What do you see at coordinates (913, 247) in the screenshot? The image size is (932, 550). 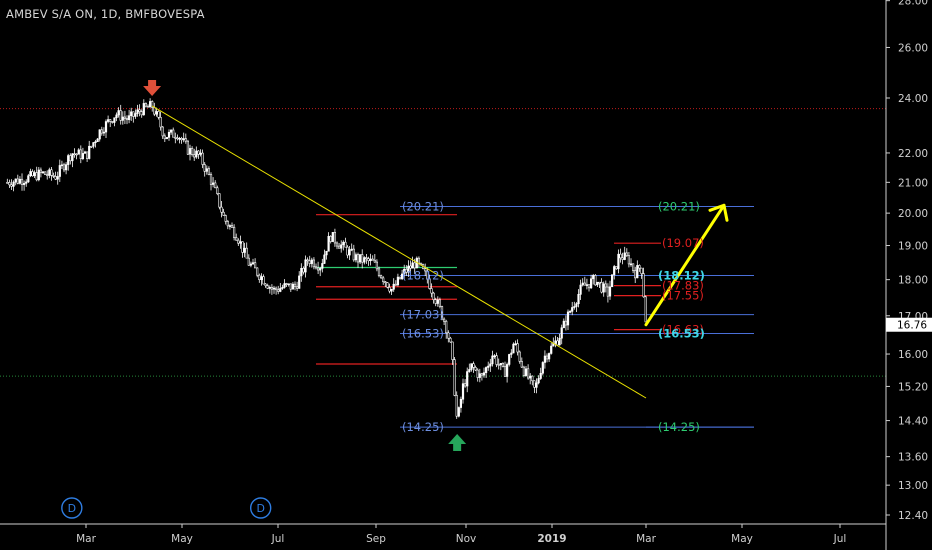 I see `price-tick-label: 19.00` at bounding box center [913, 247].